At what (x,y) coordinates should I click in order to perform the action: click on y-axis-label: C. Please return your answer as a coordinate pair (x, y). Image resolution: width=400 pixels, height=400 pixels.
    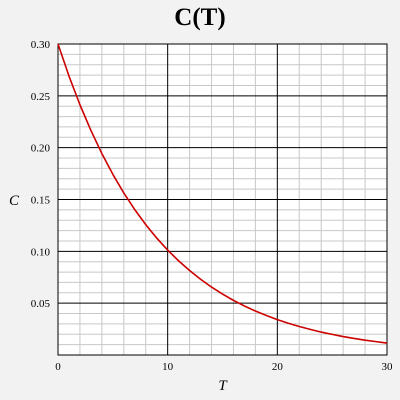
    Looking at the image, I should click on (14, 201).